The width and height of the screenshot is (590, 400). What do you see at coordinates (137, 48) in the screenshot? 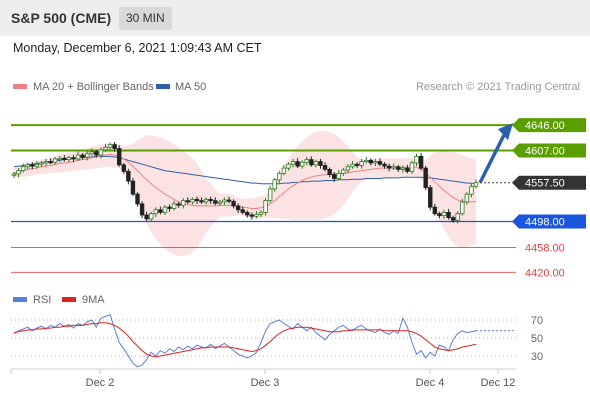
I see `chart-datetime: Monday, December 6, 2021 1:09:43 AM CET` at bounding box center [137, 48].